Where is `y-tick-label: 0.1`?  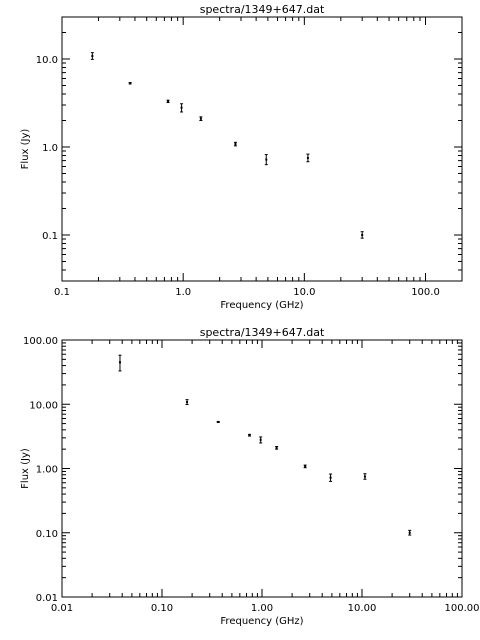
y-tick-label: 0.1 is located at coordinates (50, 236).